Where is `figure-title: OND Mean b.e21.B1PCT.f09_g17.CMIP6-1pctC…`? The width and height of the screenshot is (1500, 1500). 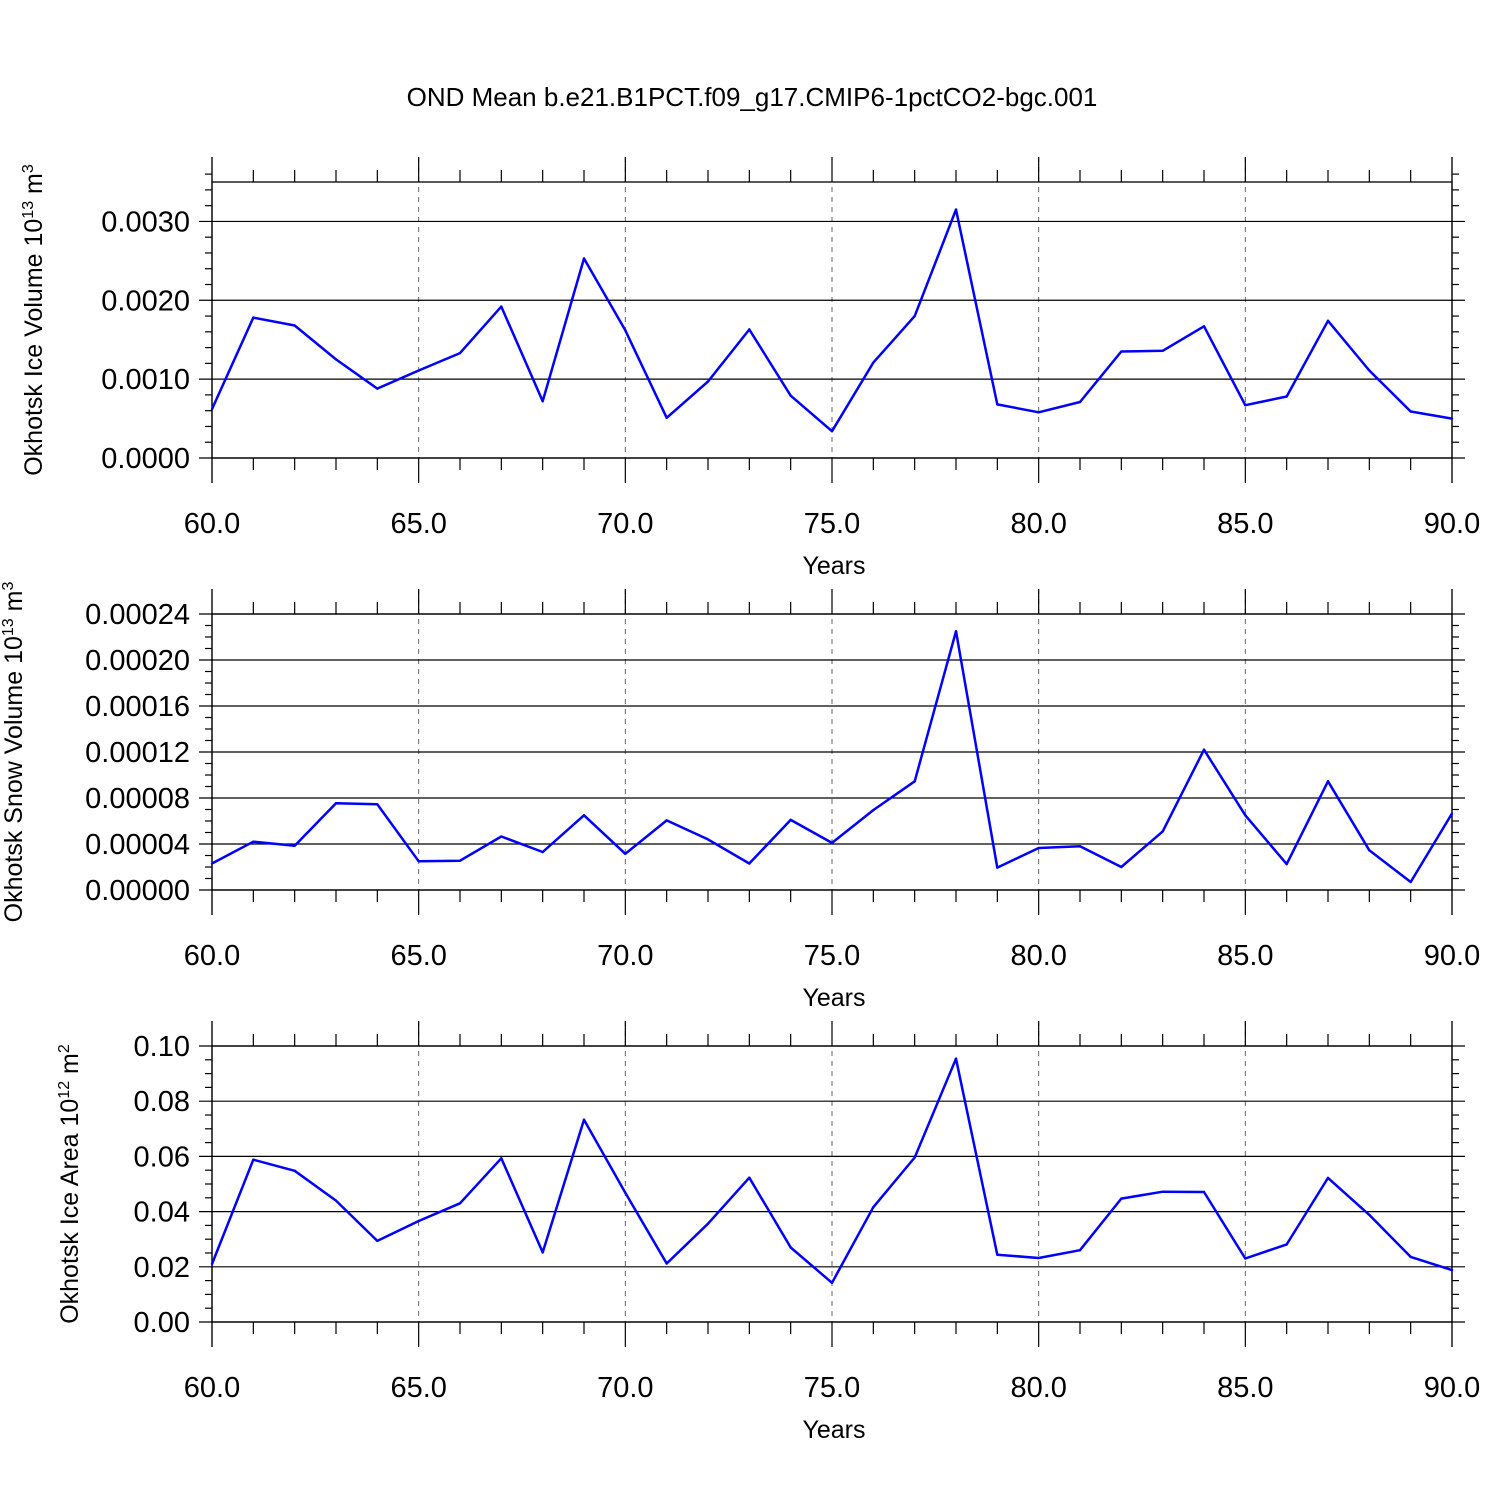
figure-title: OND Mean b.e21.B1PCT.f09_g17.CMIP6-1pctC… is located at coordinates (752, 97).